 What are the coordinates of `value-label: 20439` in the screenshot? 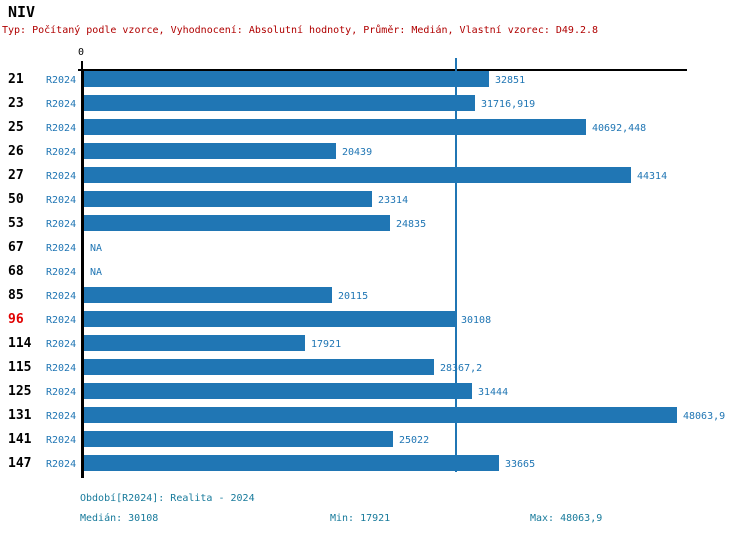 It's located at (357, 152).